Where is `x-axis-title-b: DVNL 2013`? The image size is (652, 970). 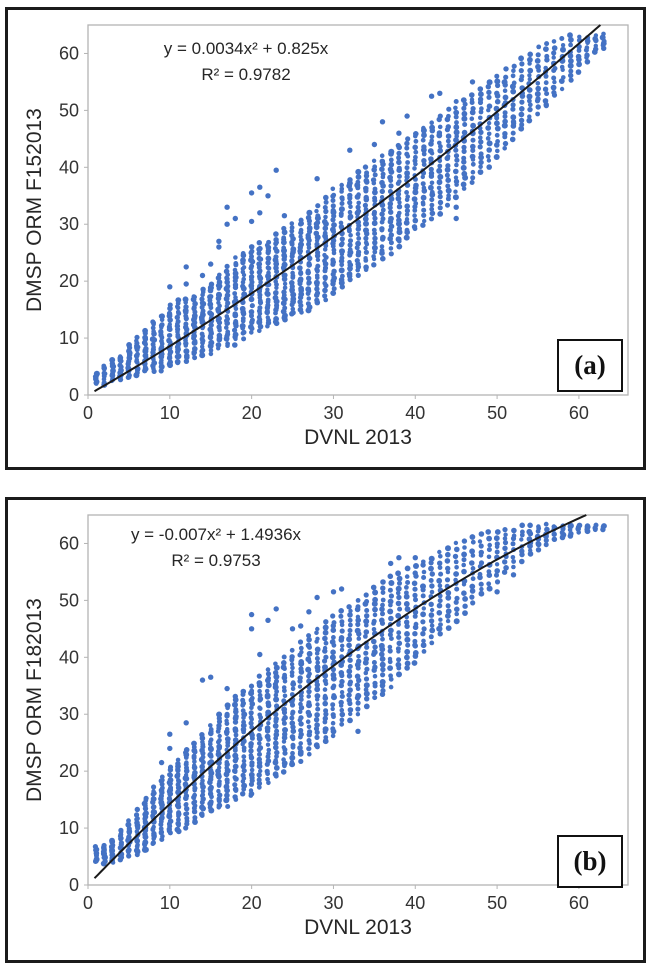
x-axis-title-b: DVNL 2013 is located at coordinates (358, 927).